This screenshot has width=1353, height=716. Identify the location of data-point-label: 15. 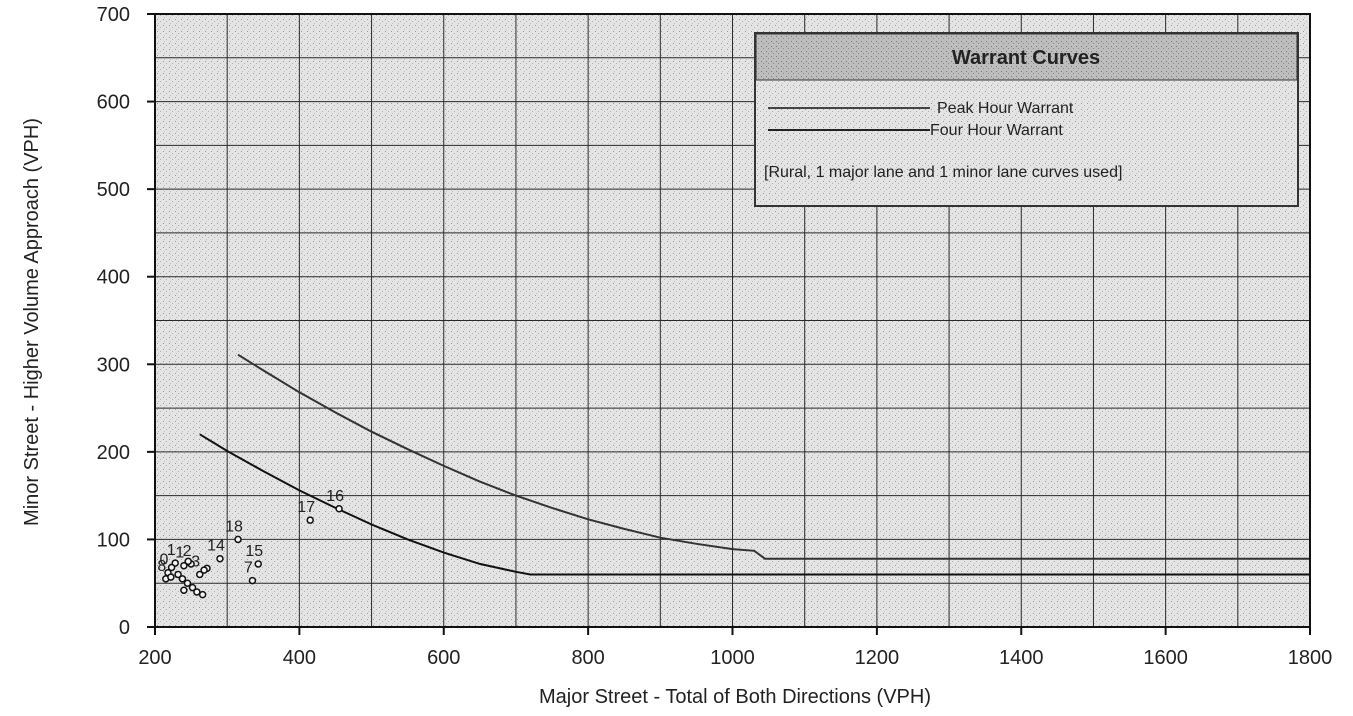
(254, 551).